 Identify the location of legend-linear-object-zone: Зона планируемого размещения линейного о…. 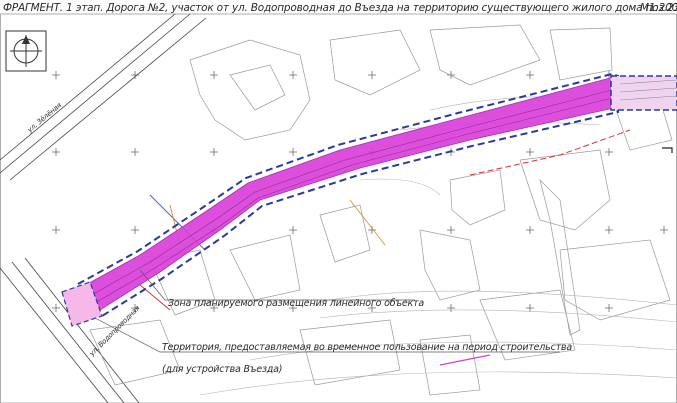
(296, 303).